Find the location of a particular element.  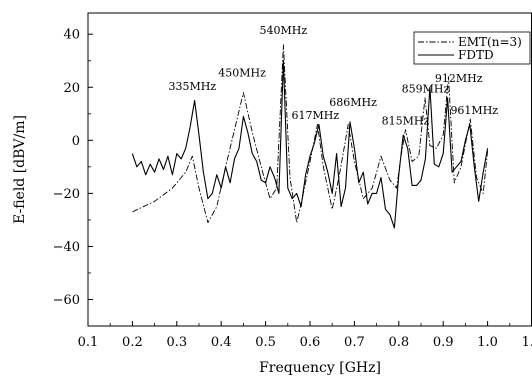

peak-annotation: 686MHz is located at coordinates (353, 102).